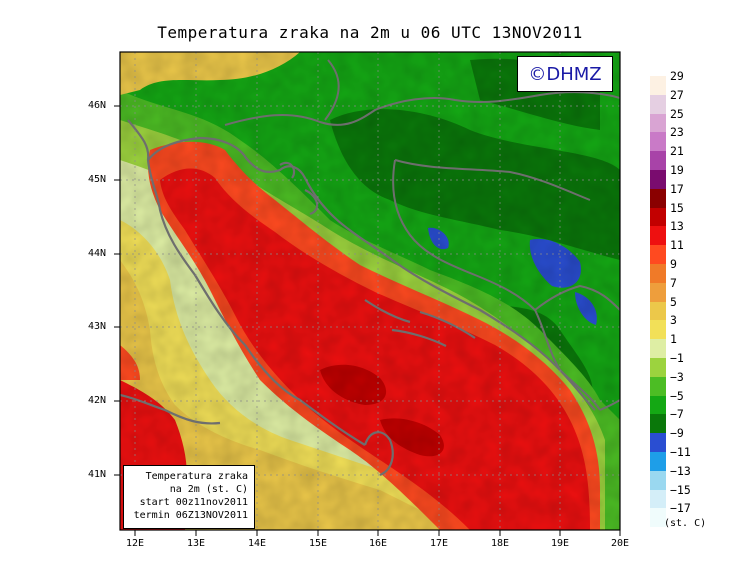 This screenshot has height=582, width=740. I want to click on legend-label: 11, so click(677, 245).